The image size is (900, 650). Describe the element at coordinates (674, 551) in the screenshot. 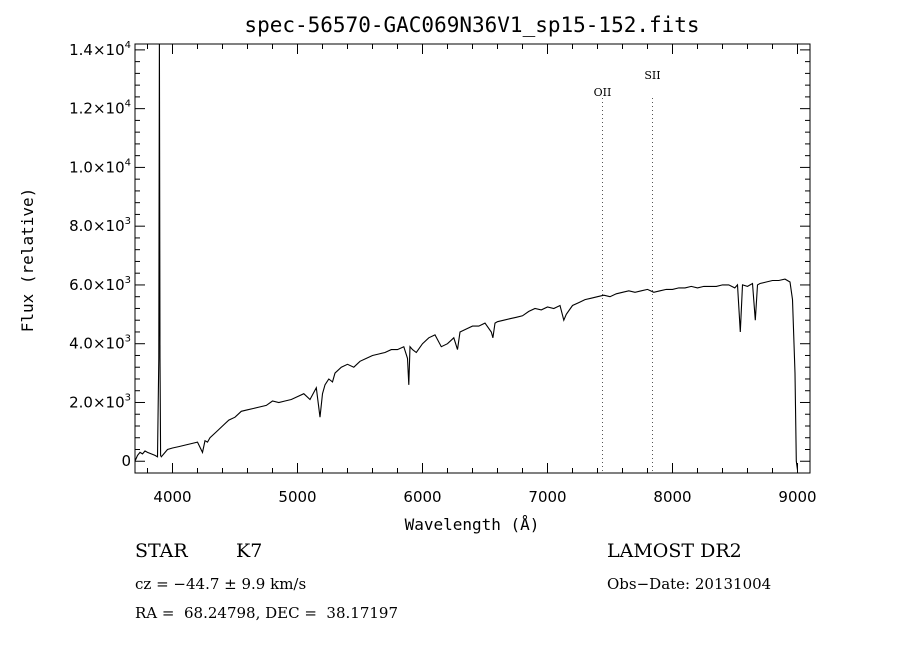

I see `survey-name: LAMOST DR2` at that location.